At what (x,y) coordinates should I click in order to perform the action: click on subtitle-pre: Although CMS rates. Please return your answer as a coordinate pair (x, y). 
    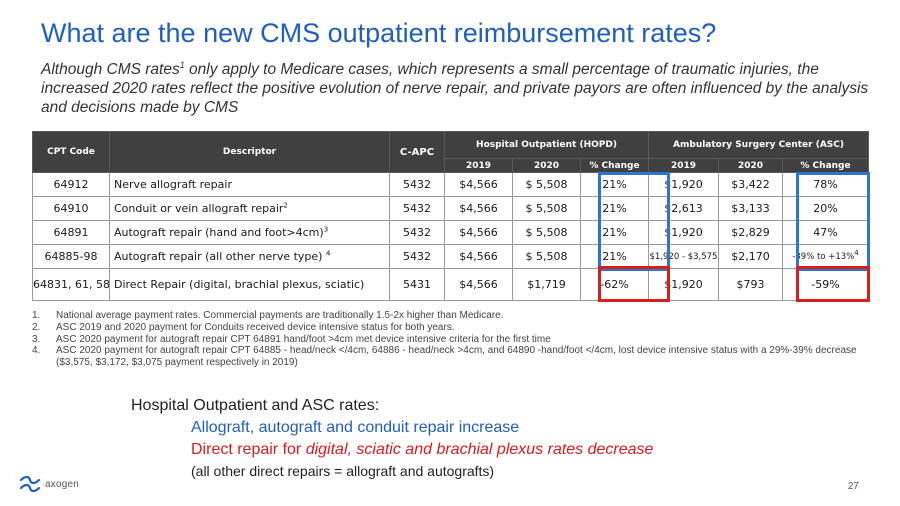
    Looking at the image, I should click on (110, 69).